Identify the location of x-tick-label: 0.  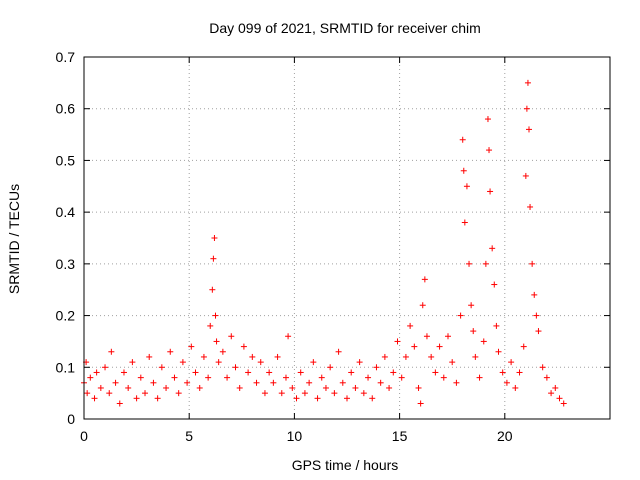
(84, 436).